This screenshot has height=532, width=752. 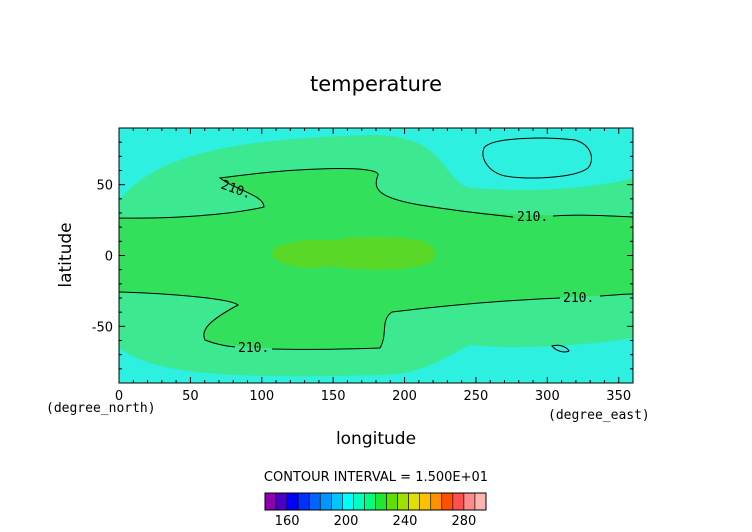 What do you see at coordinates (333, 396) in the screenshot?
I see `x-tick-label: 150` at bounding box center [333, 396].